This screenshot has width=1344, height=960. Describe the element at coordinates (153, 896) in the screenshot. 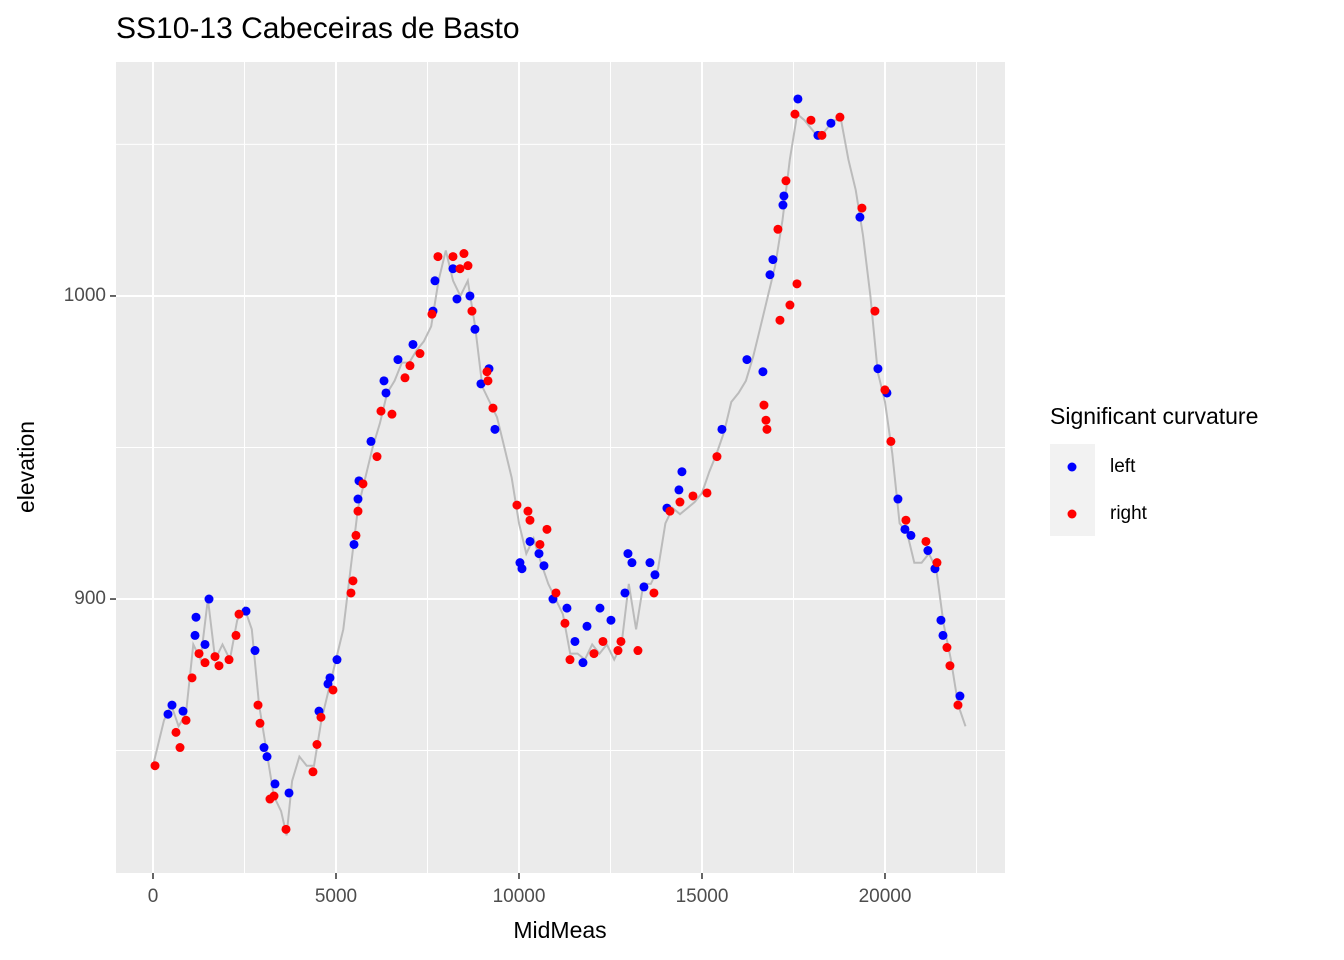

I see `x-tick-label: 0` at that location.